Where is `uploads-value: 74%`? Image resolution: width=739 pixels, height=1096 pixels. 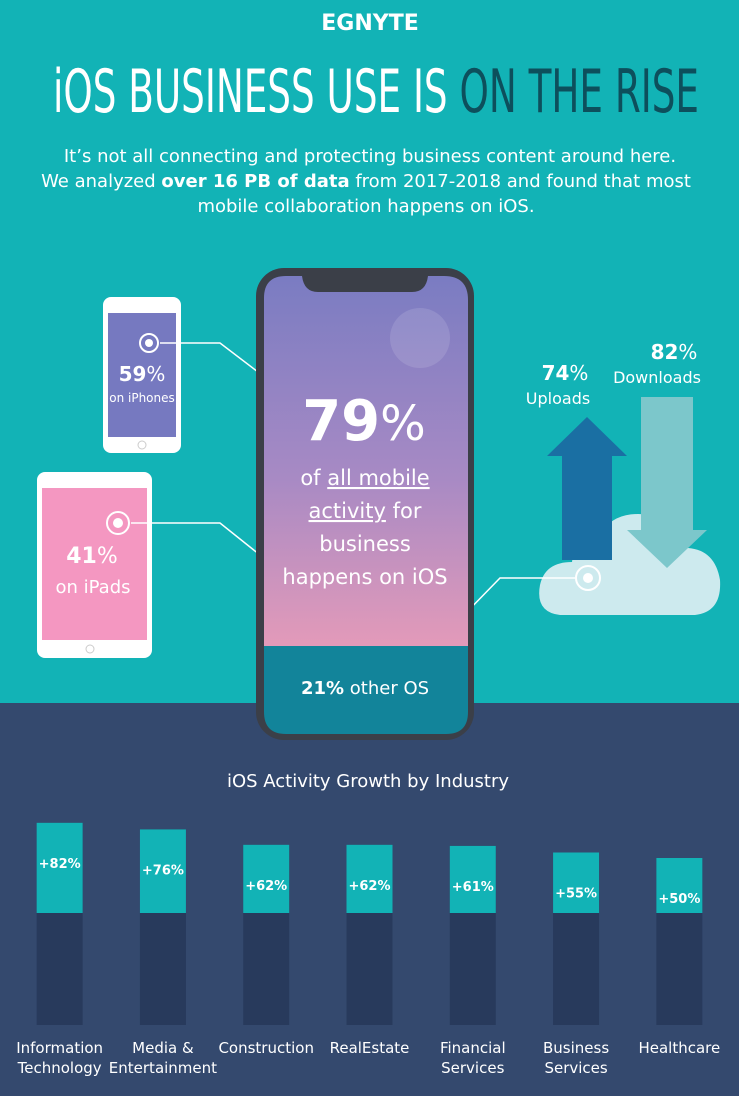 uploads-value: 74% is located at coordinates (565, 373).